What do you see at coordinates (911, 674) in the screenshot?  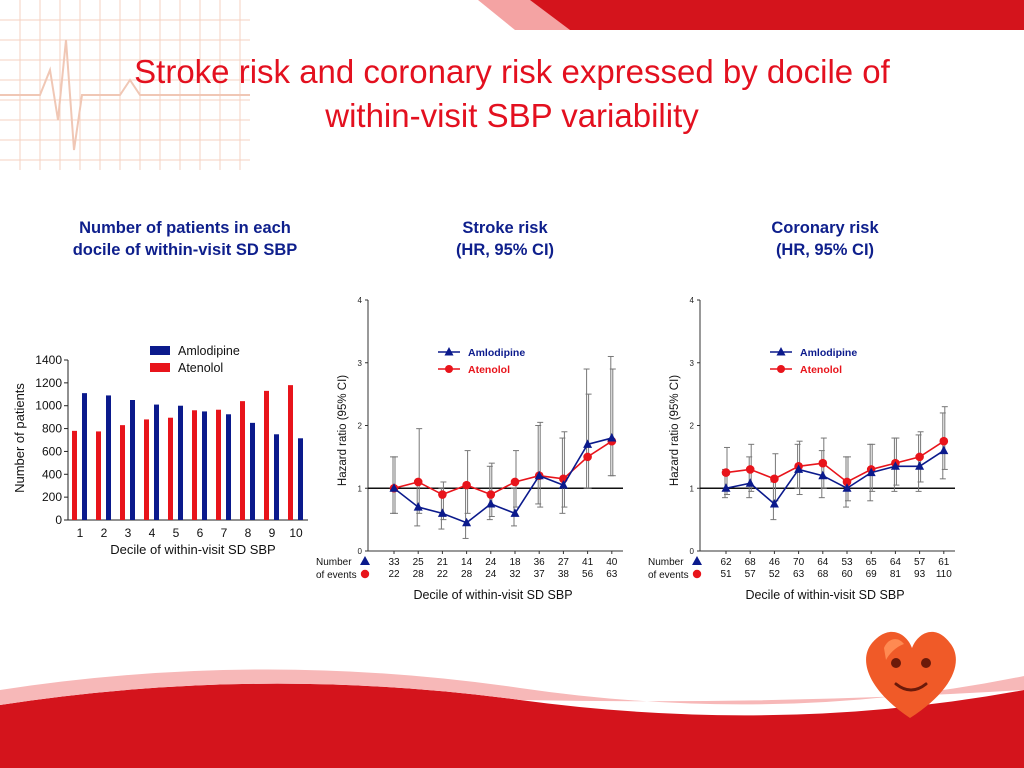 I see `heart-mascot-icon` at bounding box center [911, 674].